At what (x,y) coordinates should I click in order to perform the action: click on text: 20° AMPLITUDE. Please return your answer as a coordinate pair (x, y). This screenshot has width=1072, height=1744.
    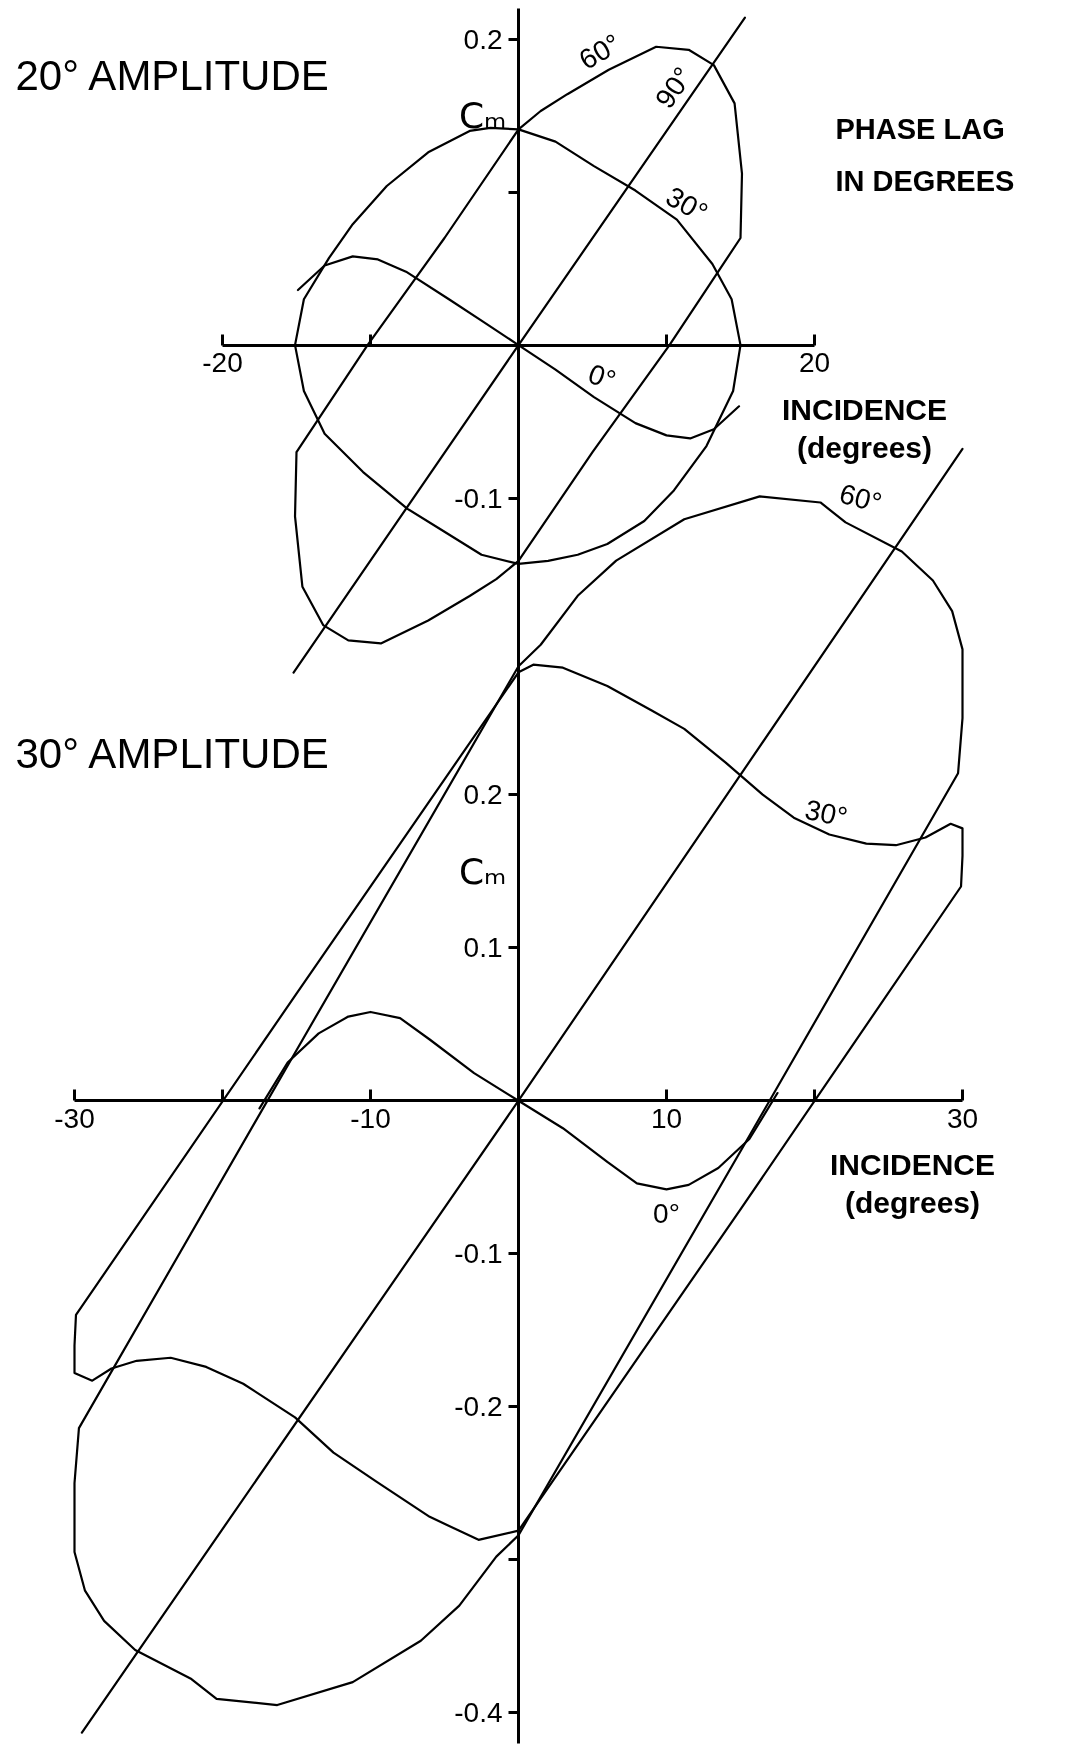
    Looking at the image, I should click on (172, 75).